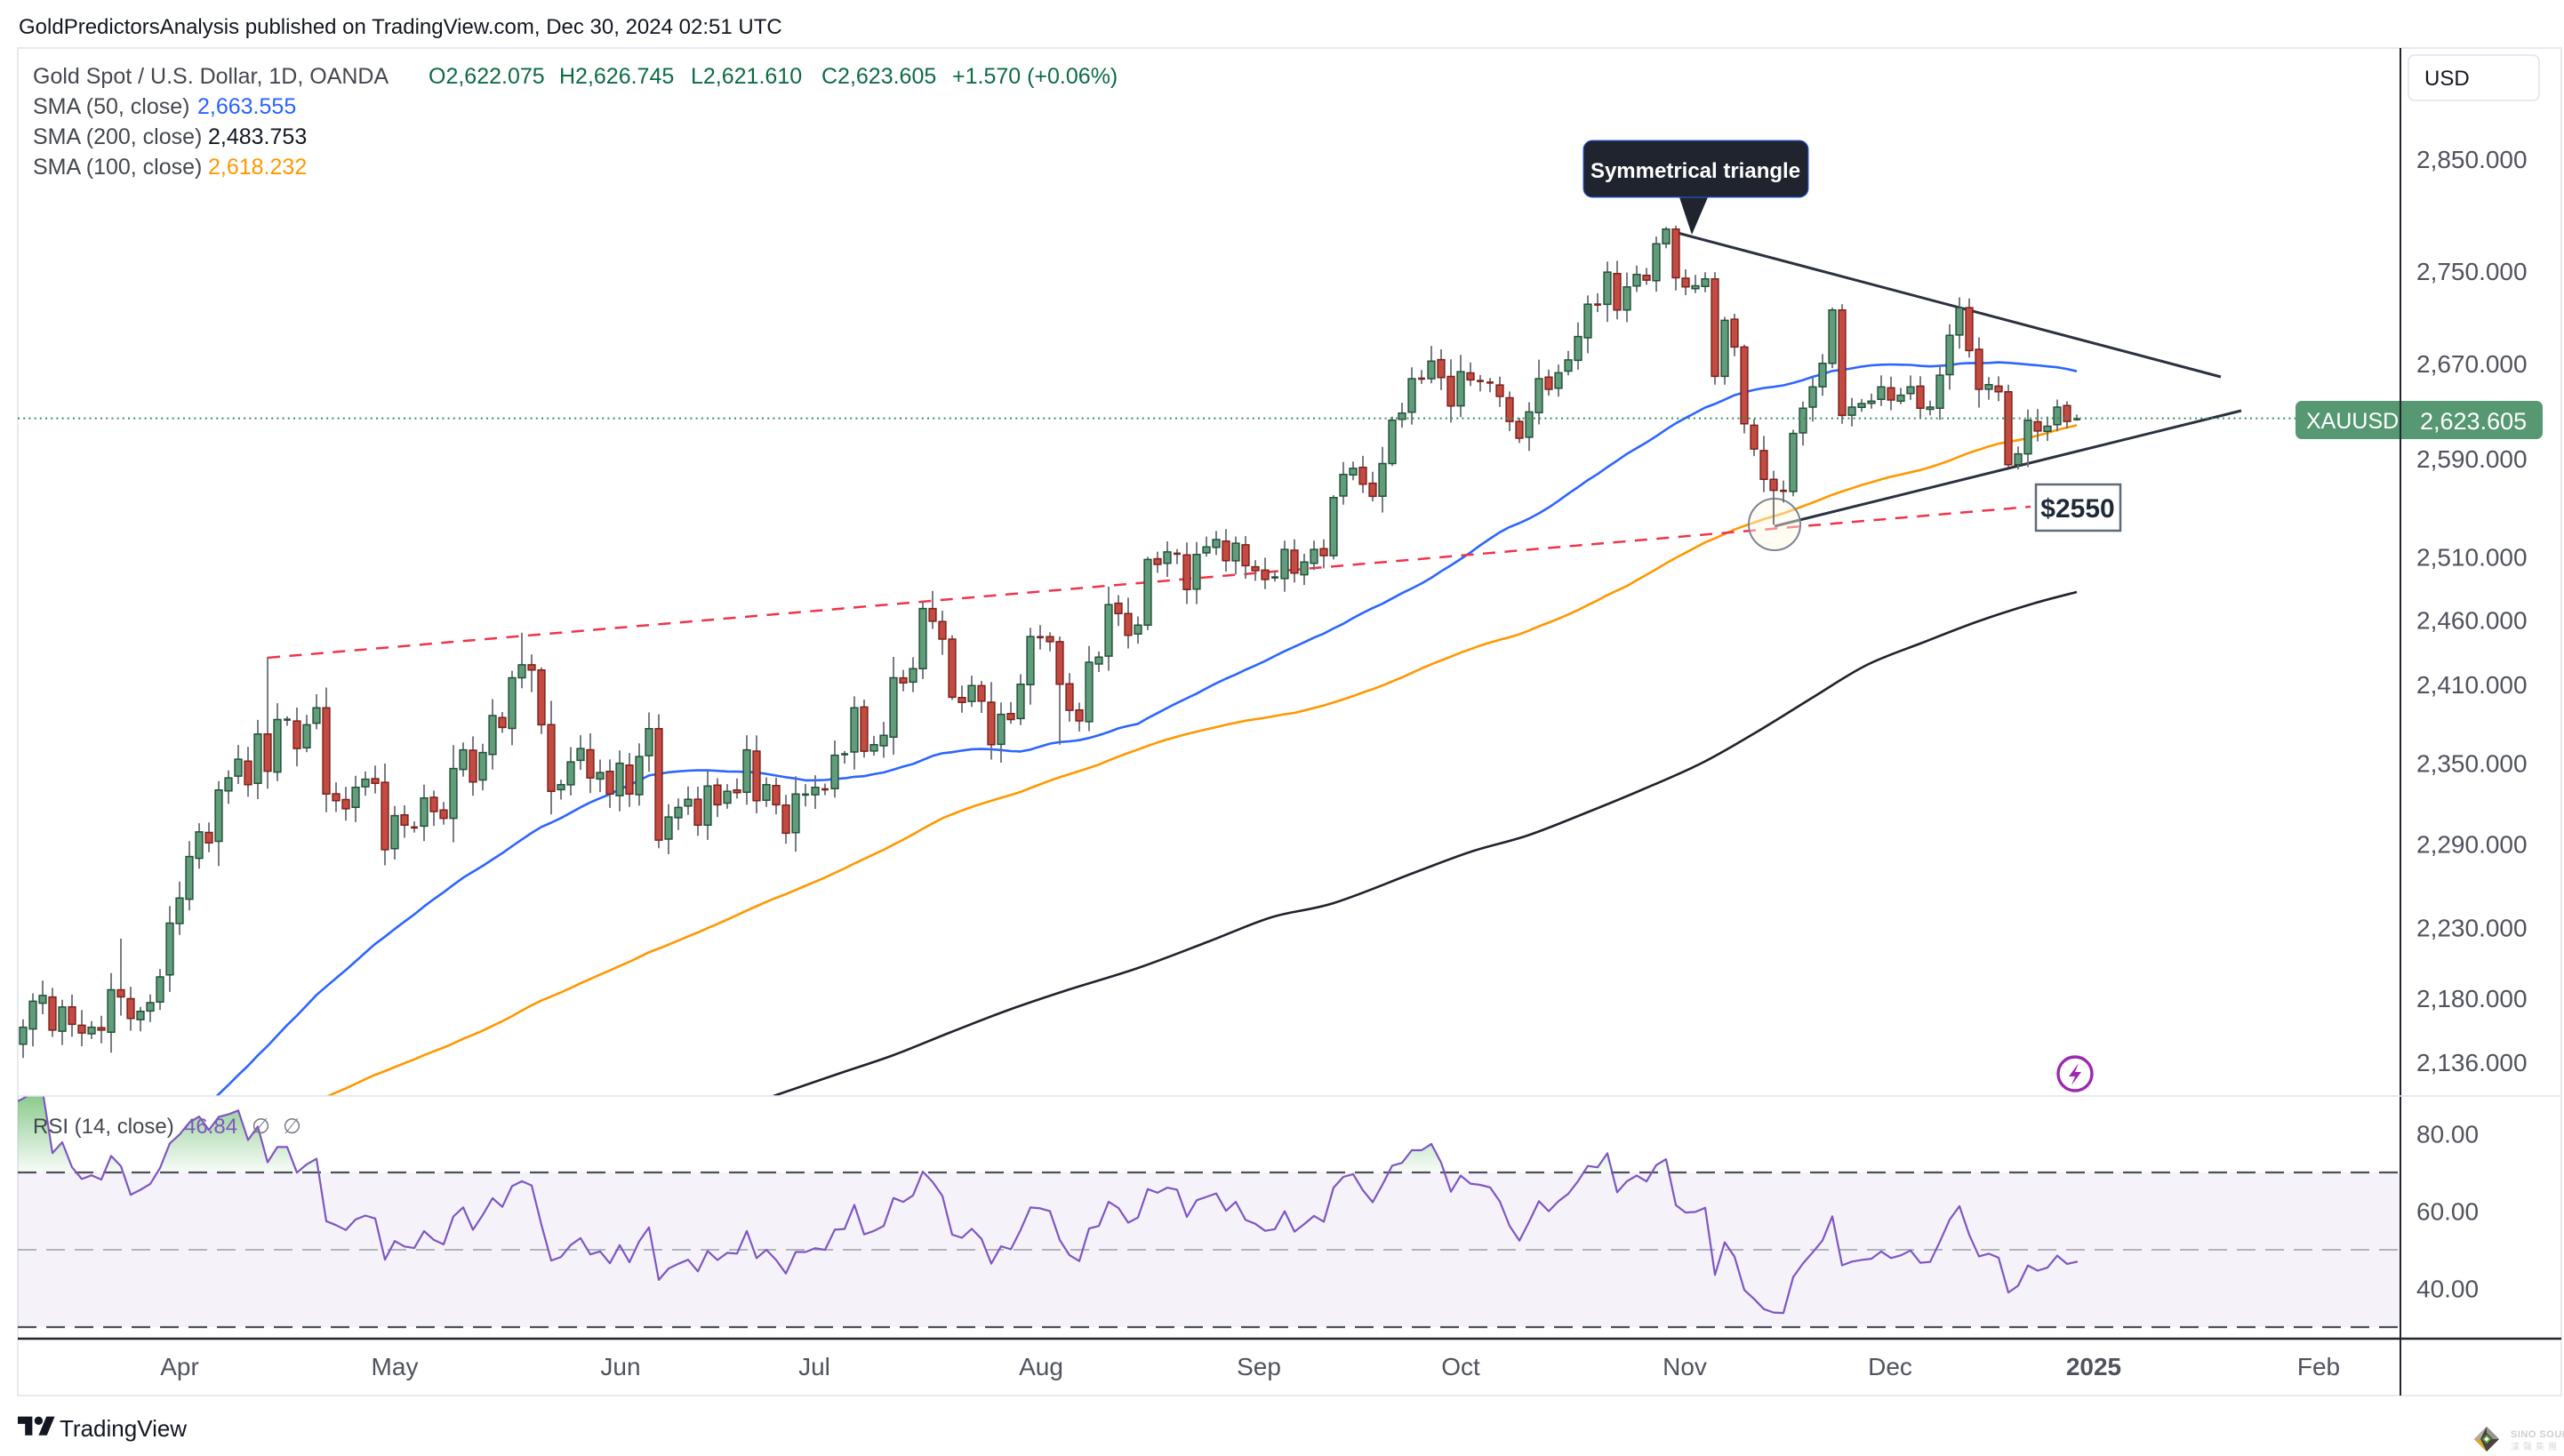 This screenshot has height=1456, width=2564. I want to click on svg-text: 2,850.000, so click(2472, 159).